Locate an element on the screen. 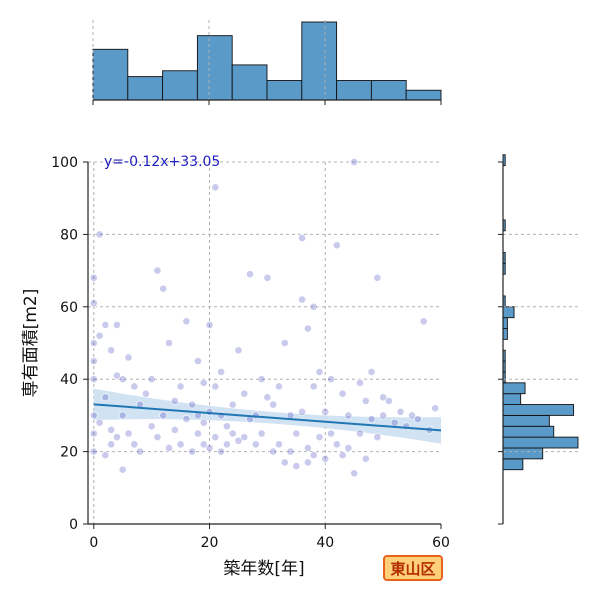 The image size is (600, 604). district-badge: 東山区 is located at coordinates (413, 568).